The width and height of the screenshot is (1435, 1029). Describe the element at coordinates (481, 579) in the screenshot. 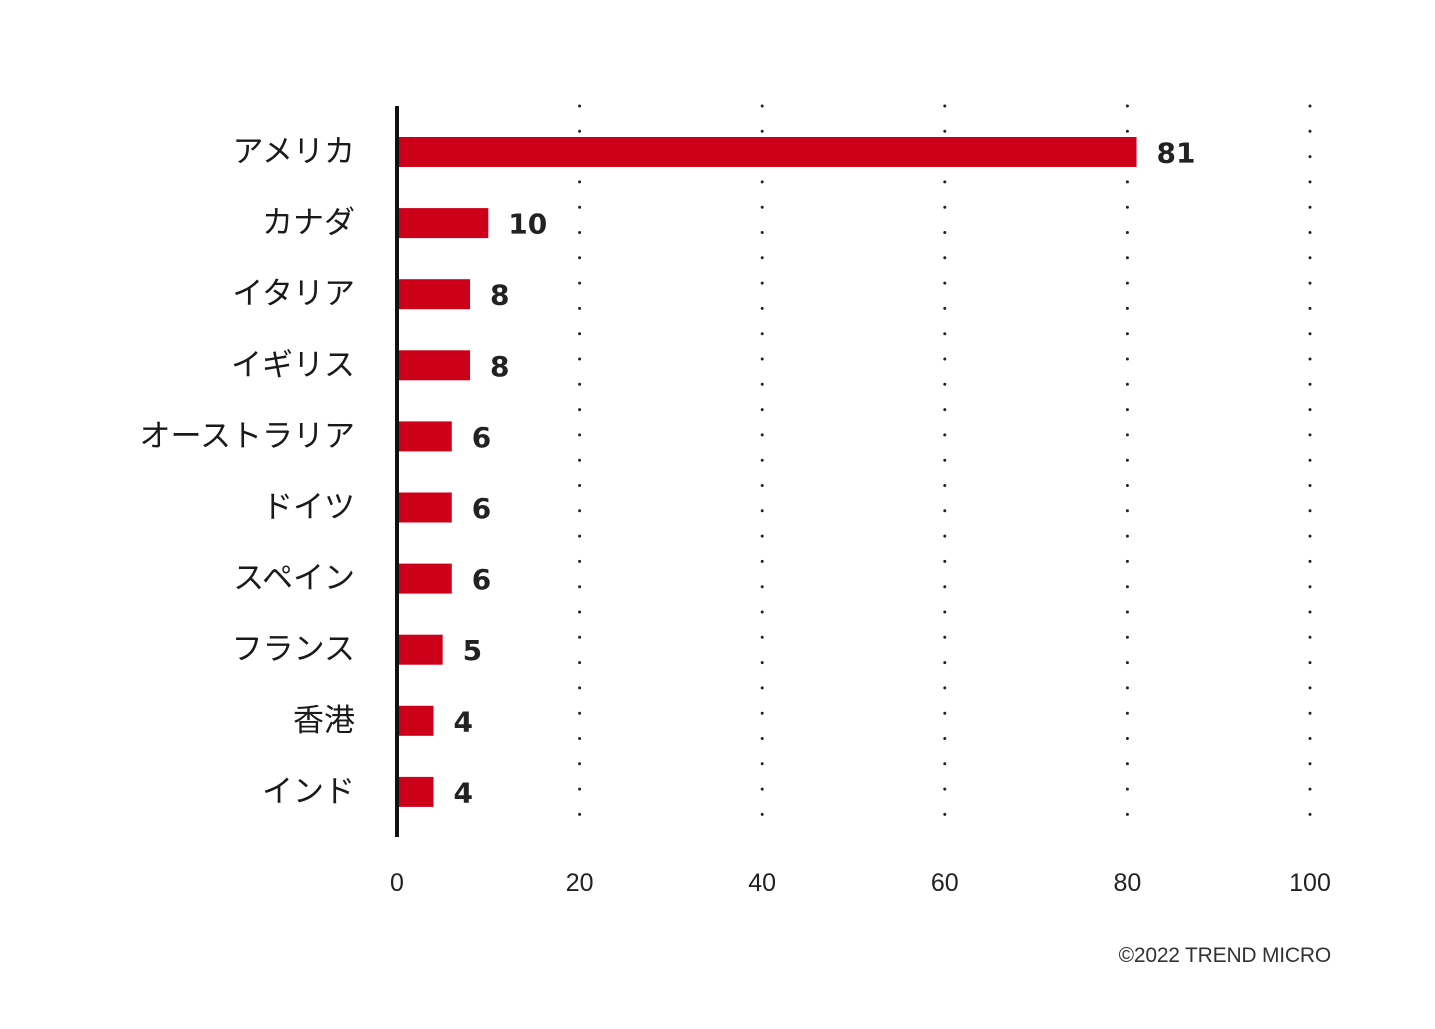

I see `data-label-6: 6` at that location.